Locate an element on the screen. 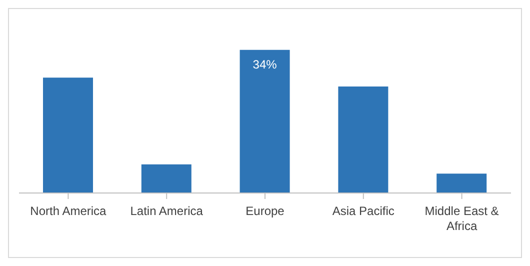 The height and width of the screenshot is (266, 530). x-tick-label: Europe is located at coordinates (265, 211).